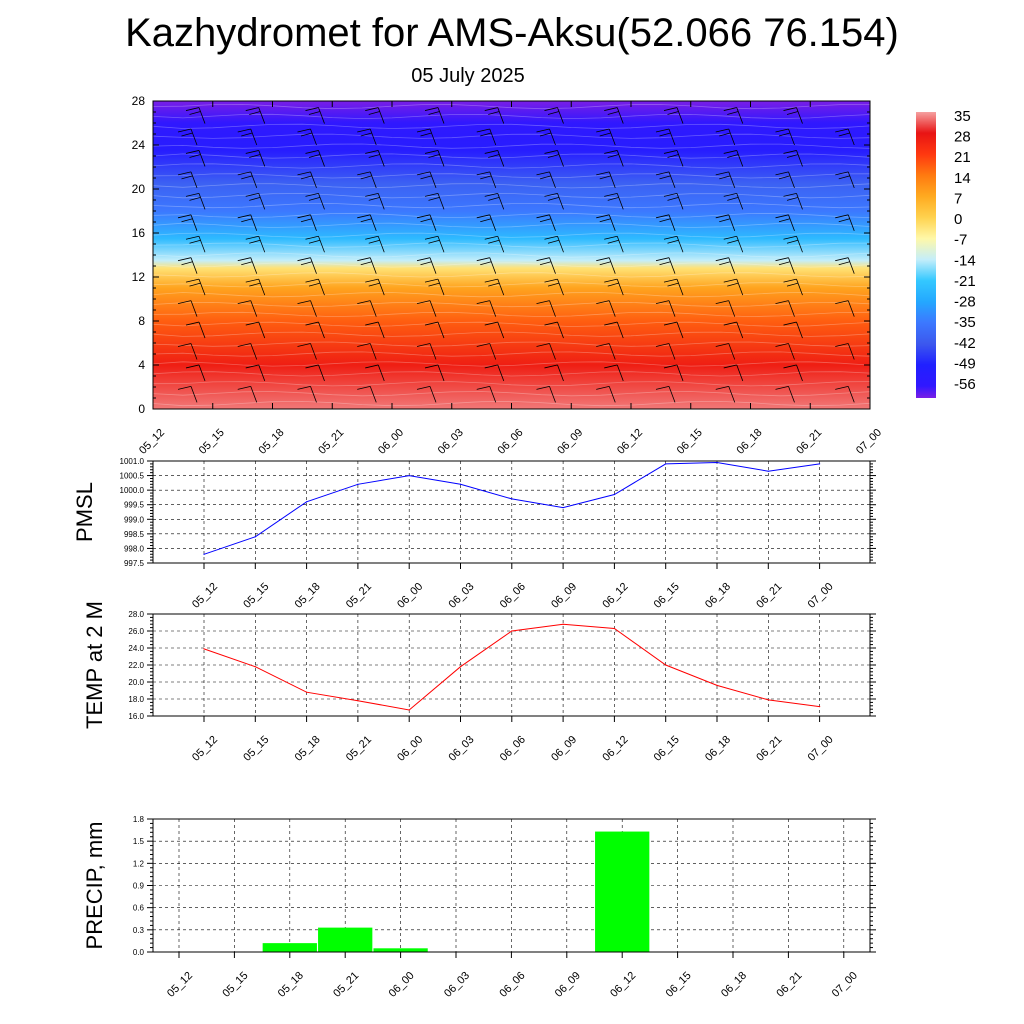 The width and height of the screenshot is (1024, 1024). I want to click on y-tick-label: 999.5, so click(134, 505).